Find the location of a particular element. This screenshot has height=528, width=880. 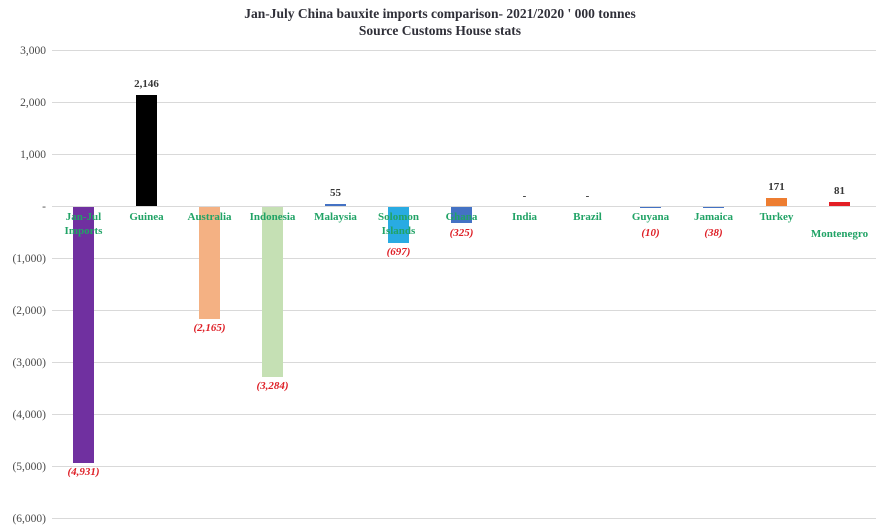

category-label-indonesia: Indonesia is located at coordinates (273, 217).